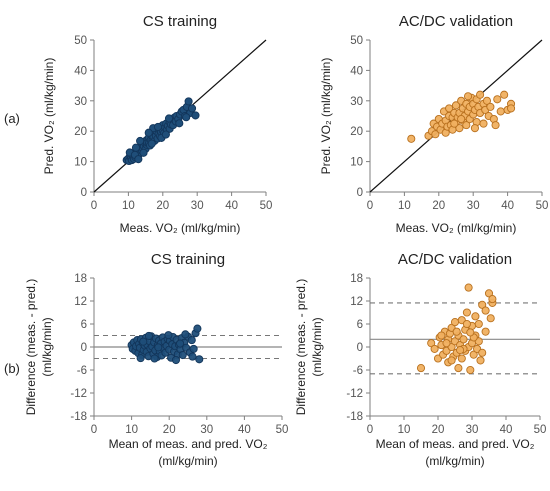  What do you see at coordinates (12, 368) in the screenshot?
I see `row-label-b: (b)` at bounding box center [12, 368].